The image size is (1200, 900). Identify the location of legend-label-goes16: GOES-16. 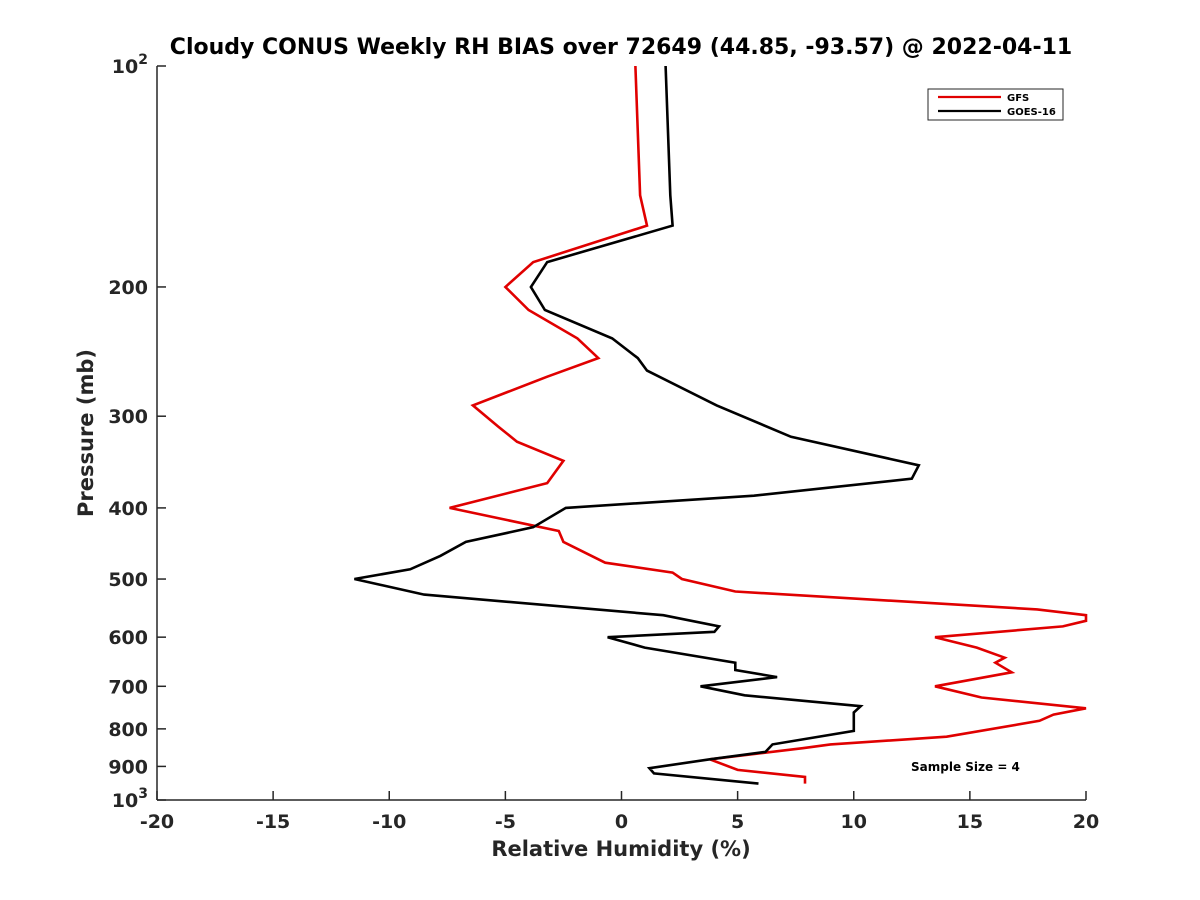
(1031, 112).